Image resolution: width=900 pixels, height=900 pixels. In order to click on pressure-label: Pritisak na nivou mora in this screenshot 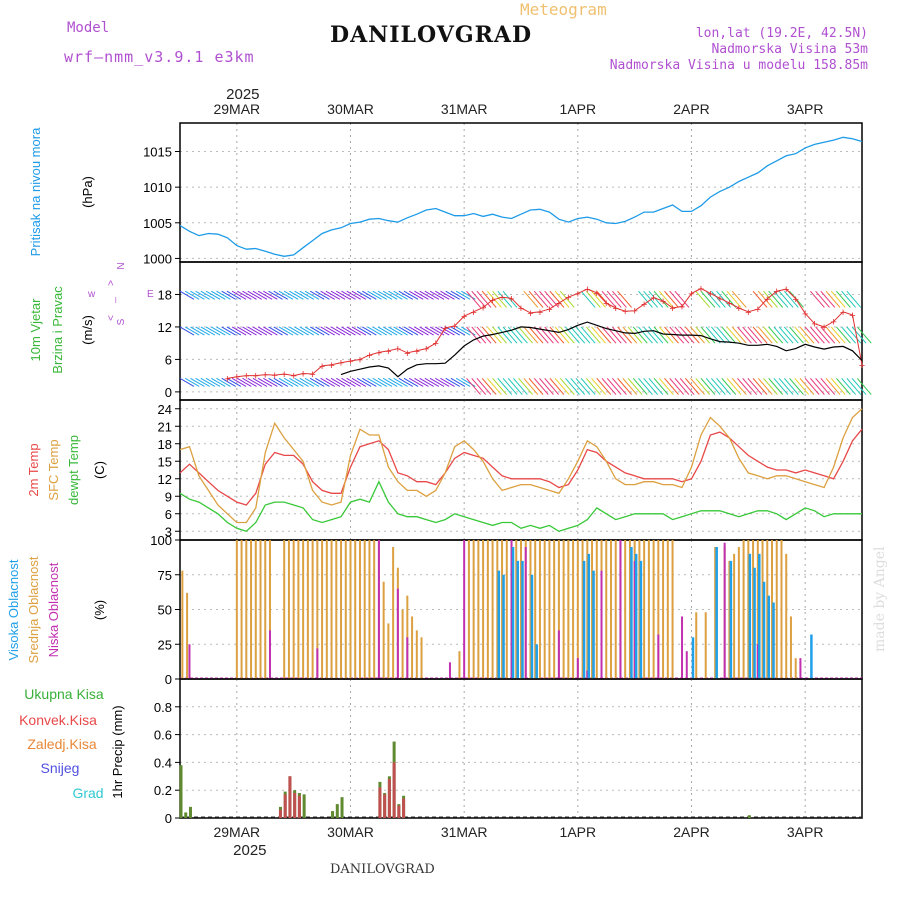, I will do `click(35, 191)`.